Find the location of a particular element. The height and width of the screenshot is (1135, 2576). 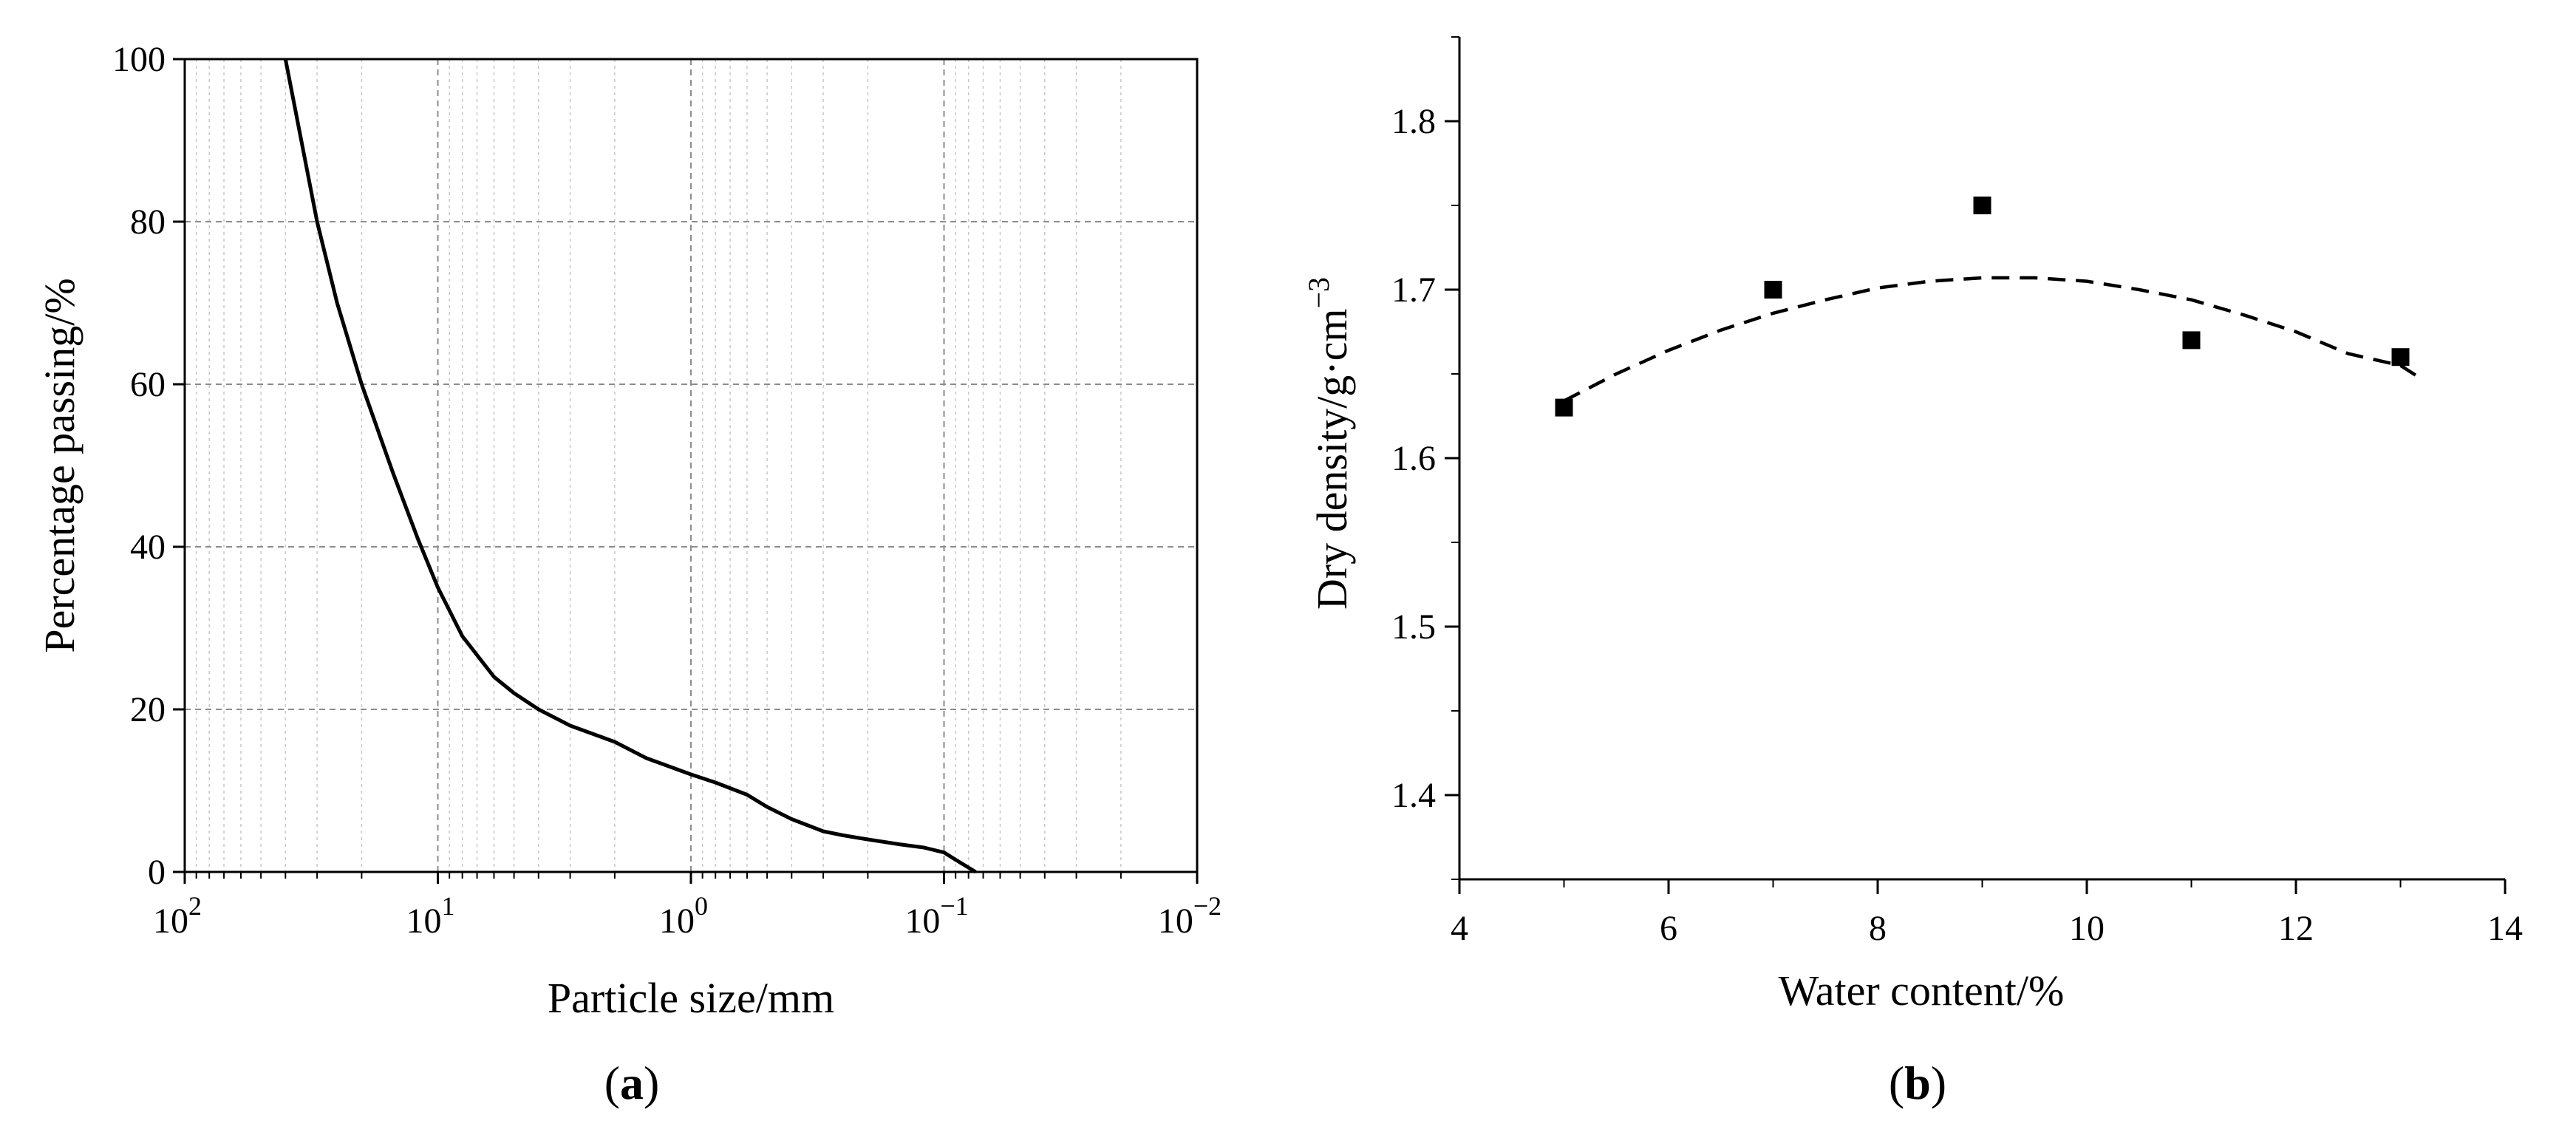

chart-b-y-tick-label: 1.4 is located at coordinates (1413, 795).